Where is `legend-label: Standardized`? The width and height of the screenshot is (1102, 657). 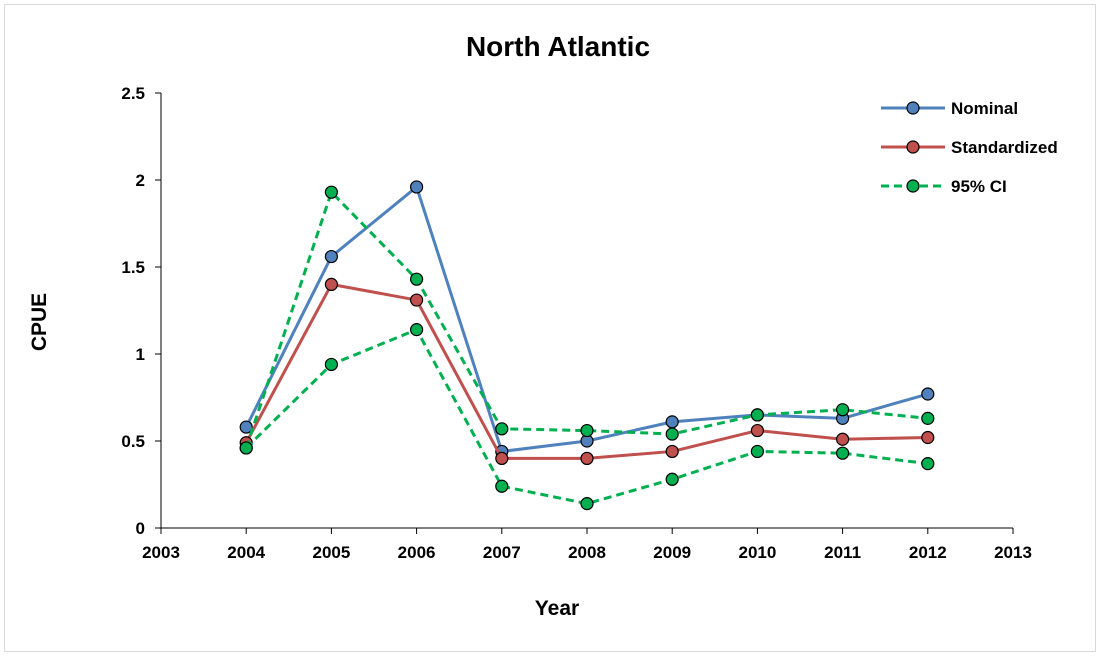 legend-label: Standardized is located at coordinates (1004, 147).